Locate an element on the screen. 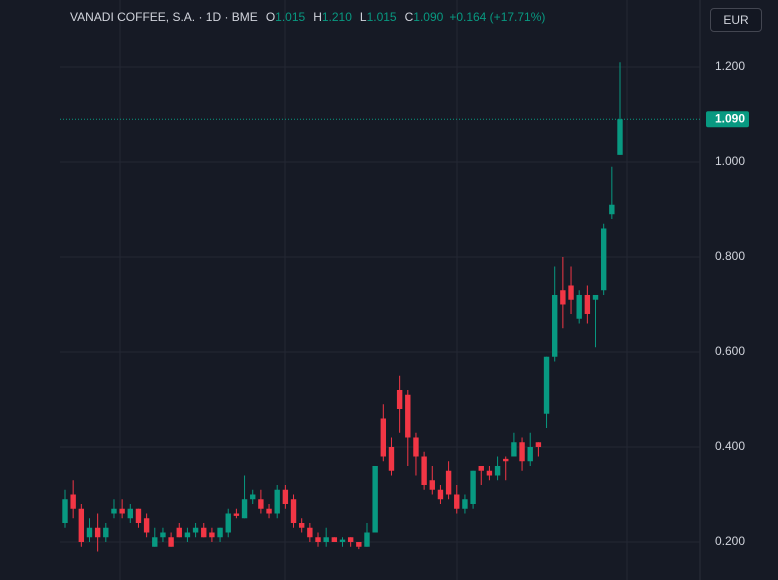 This screenshot has width=778, height=580. last-price-badge is located at coordinates (727, 119).